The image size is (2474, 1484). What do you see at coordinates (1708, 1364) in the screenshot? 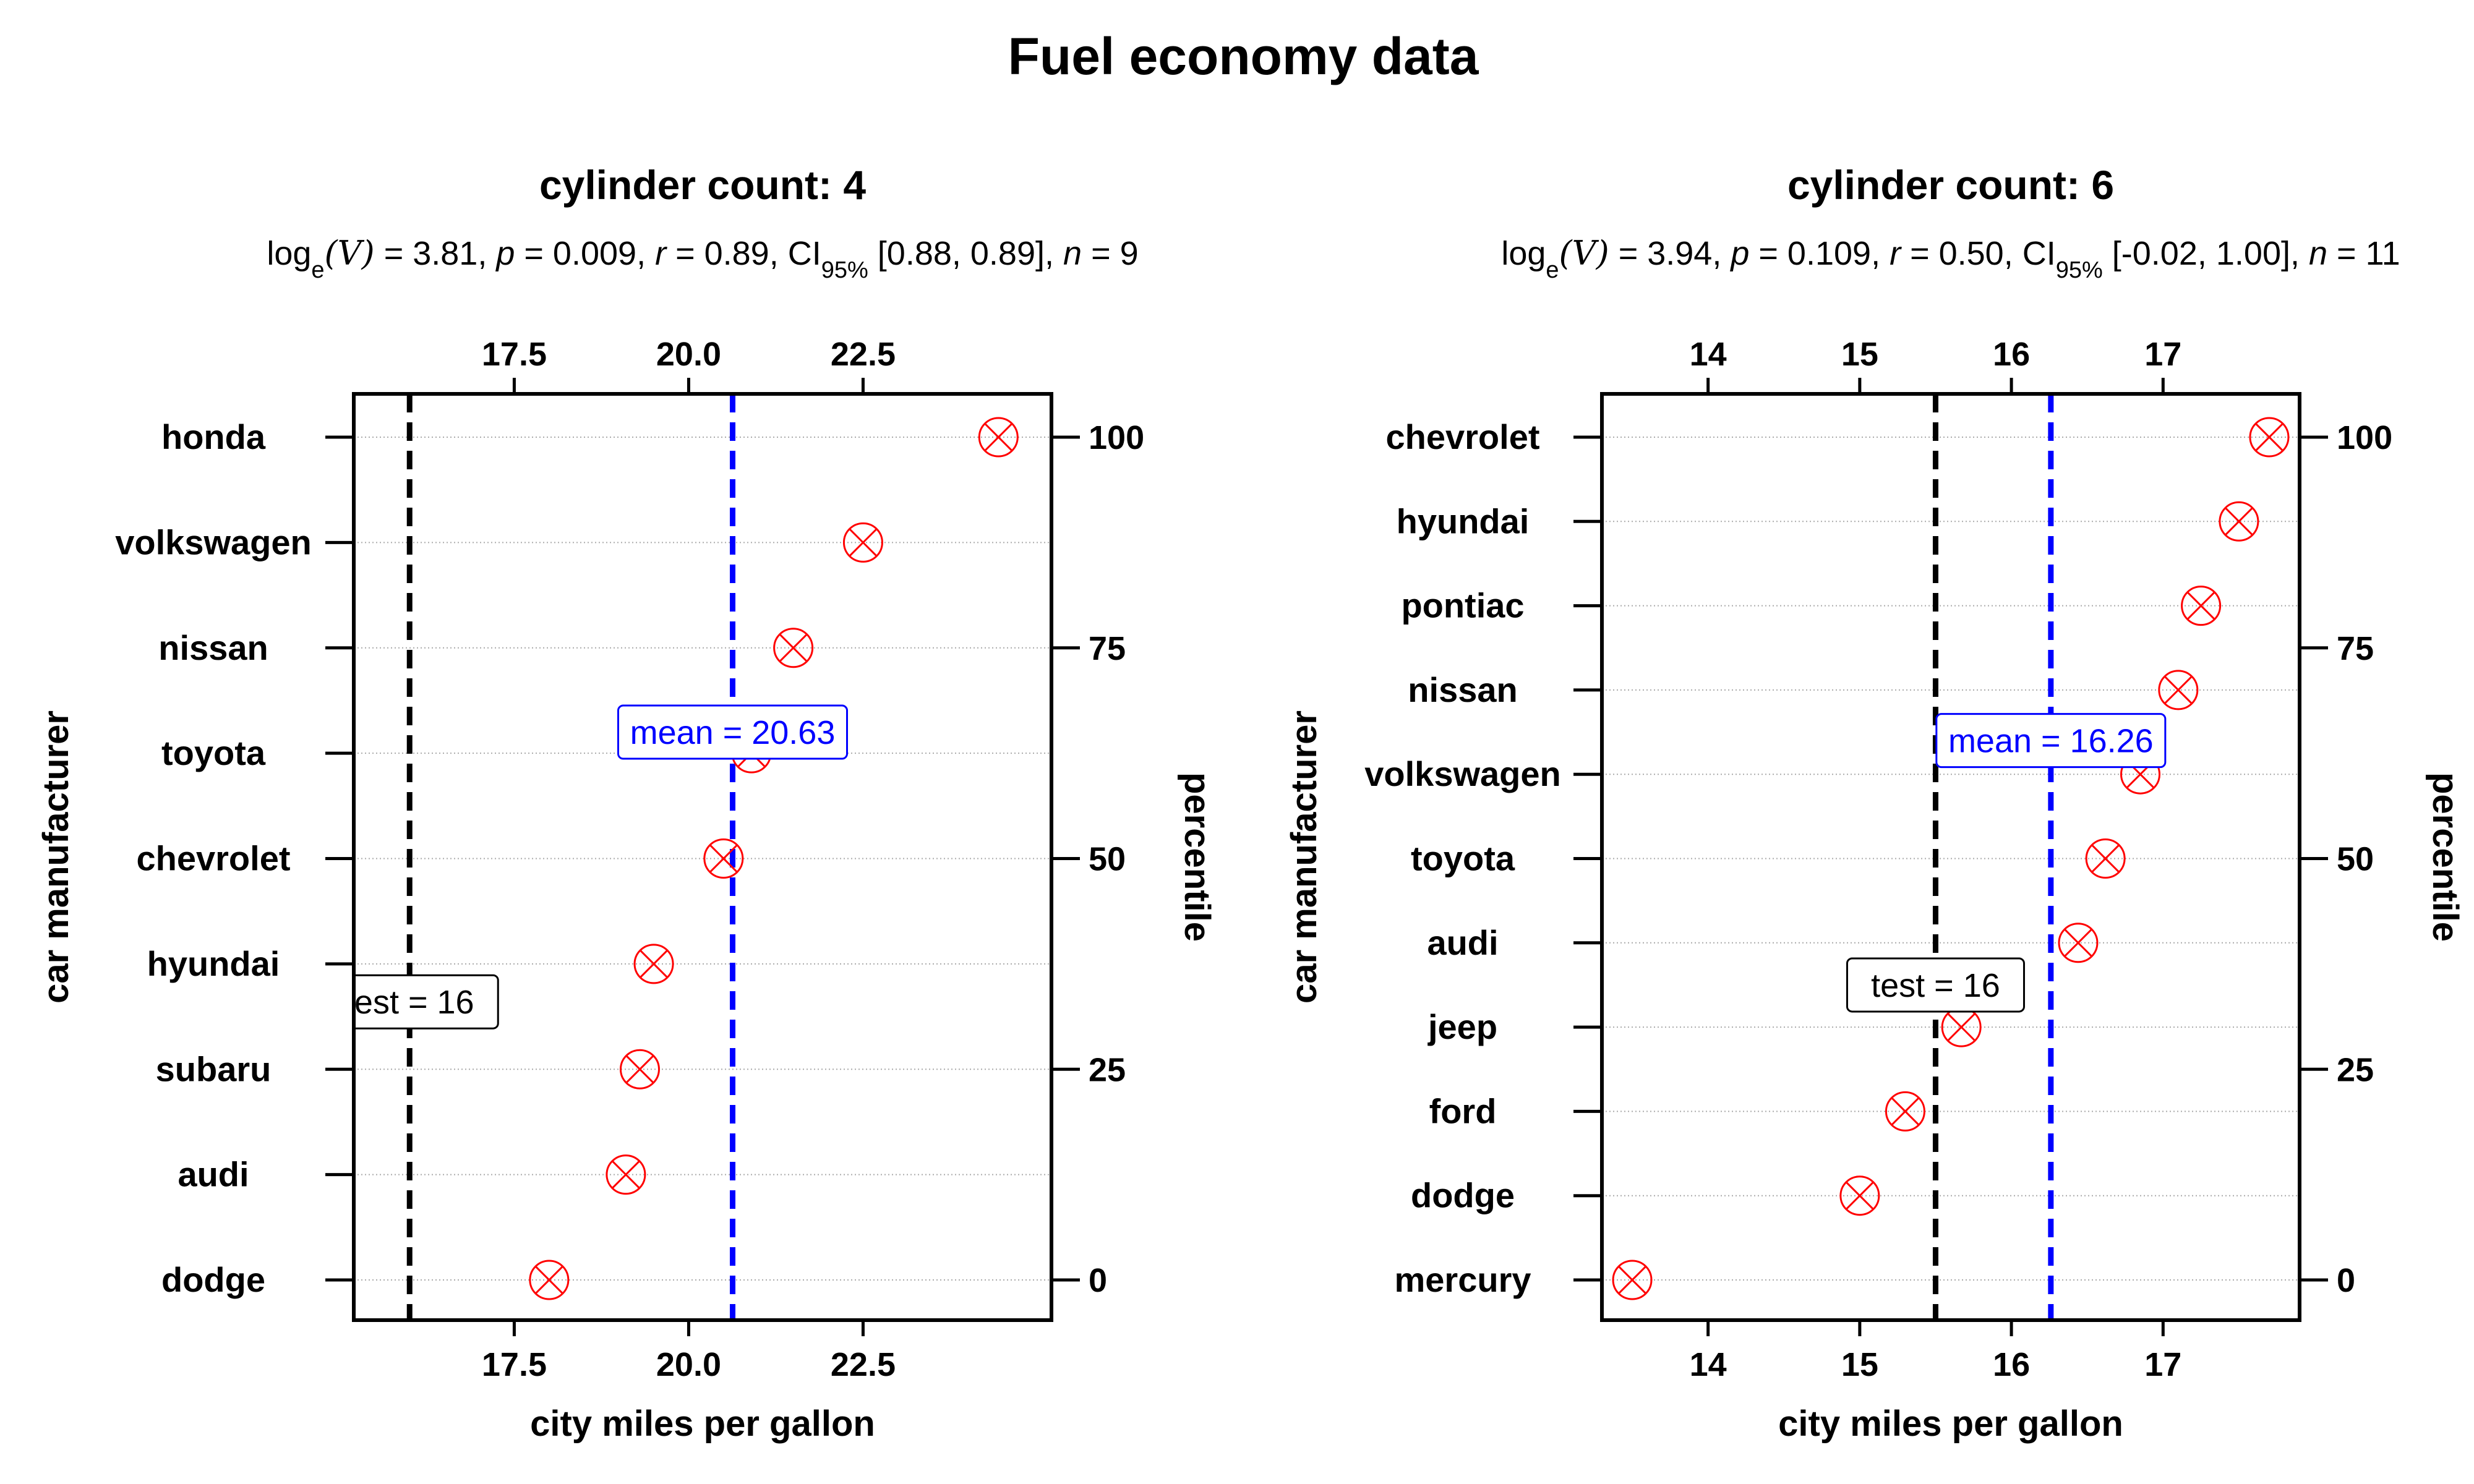
I see `x-tick-label-bottom: 14` at bounding box center [1708, 1364].